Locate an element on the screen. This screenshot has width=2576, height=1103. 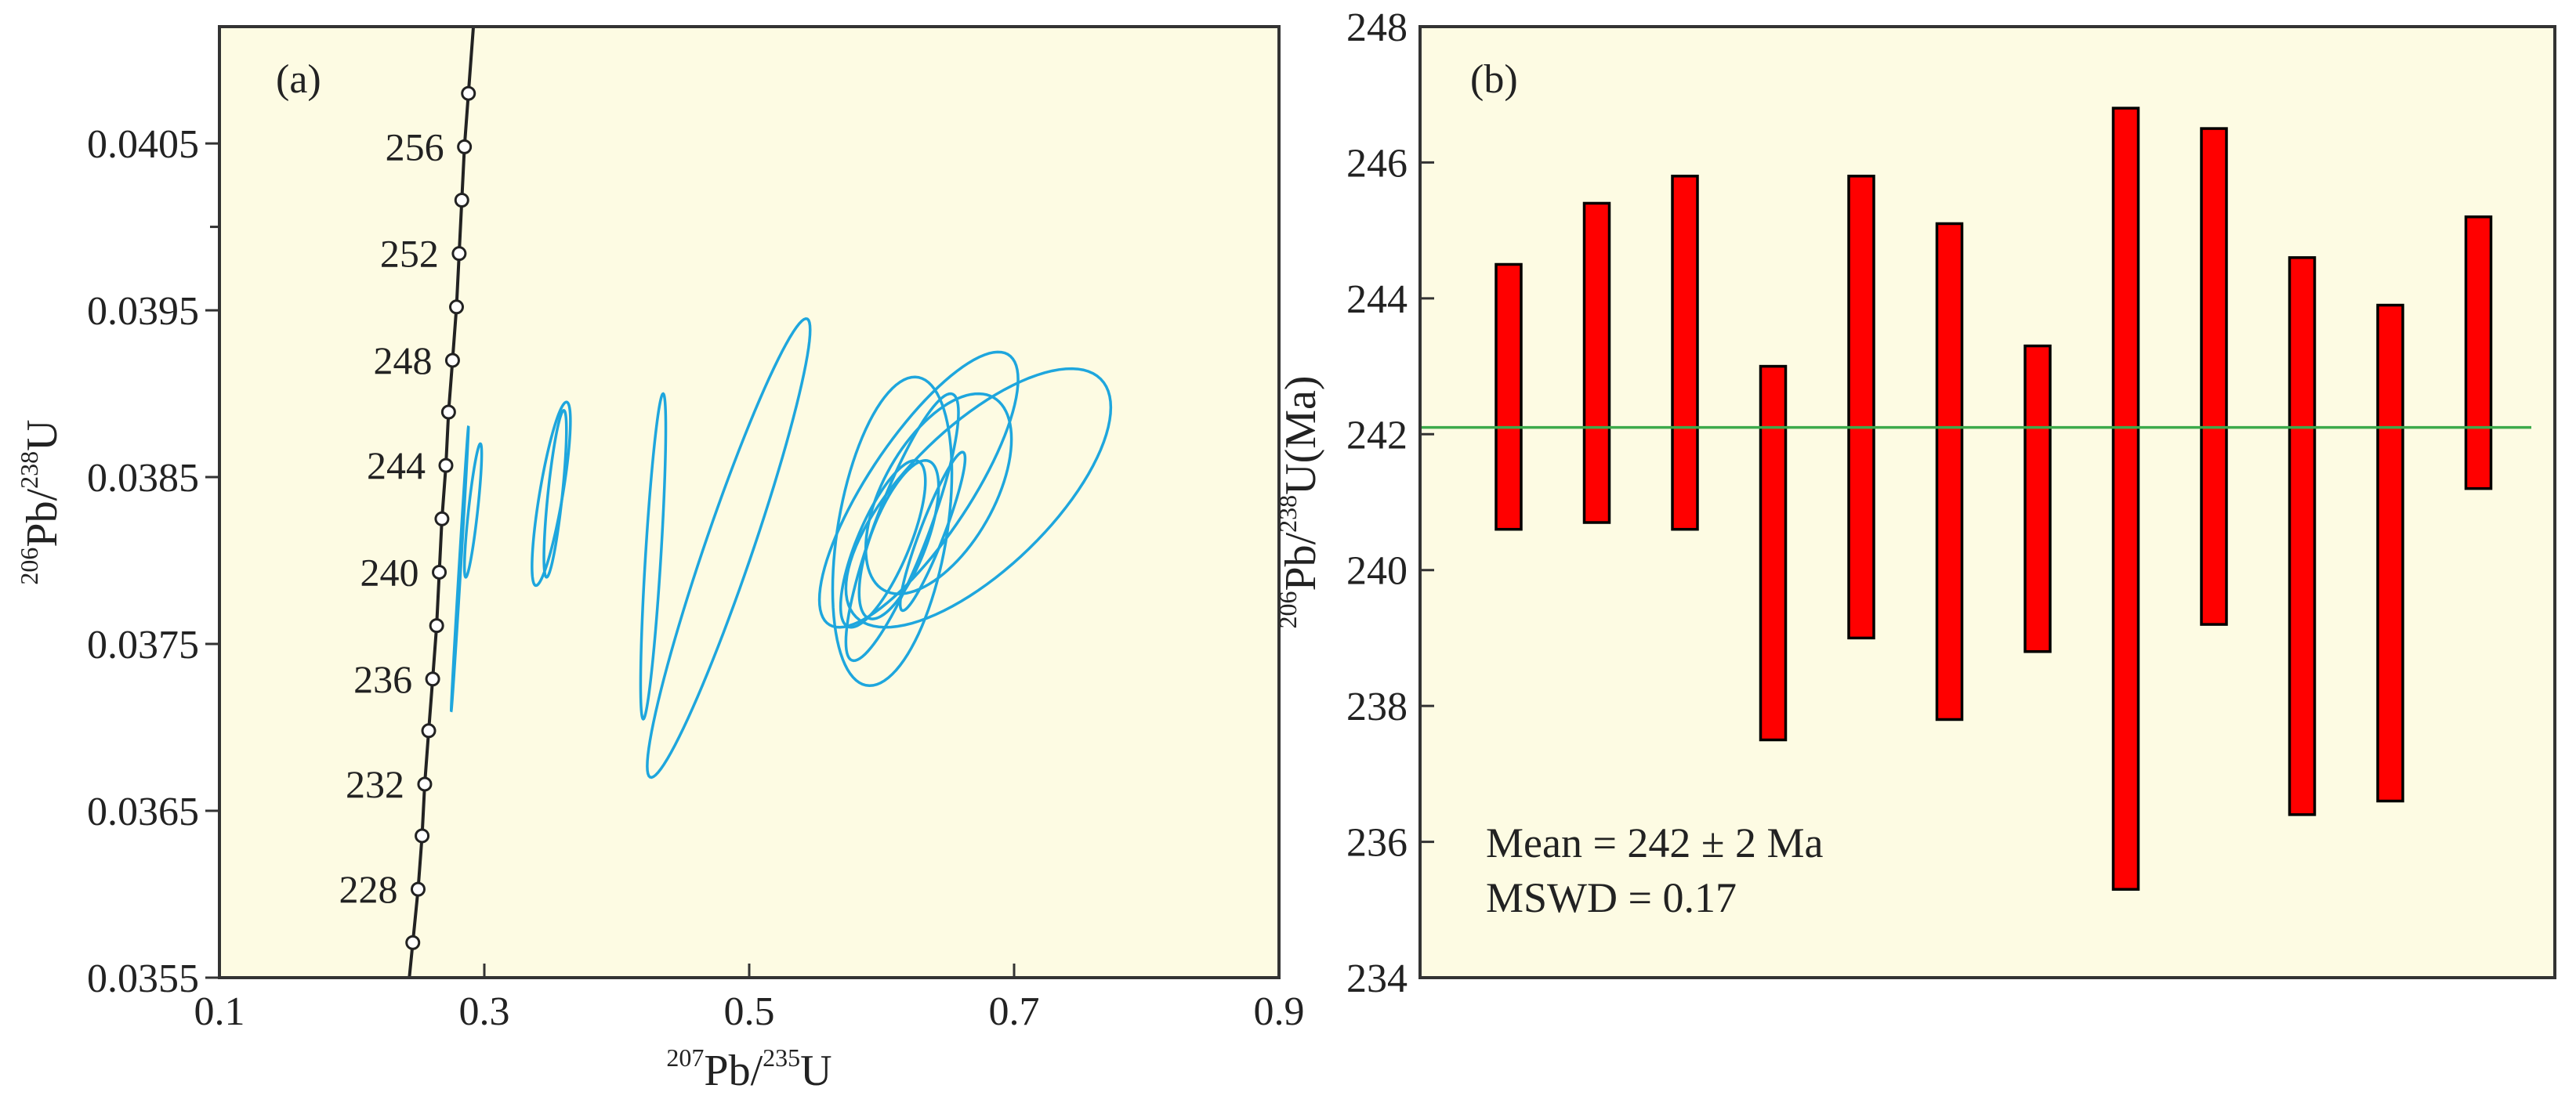
concordia-age-label-252: 252 is located at coordinates (409, 254).